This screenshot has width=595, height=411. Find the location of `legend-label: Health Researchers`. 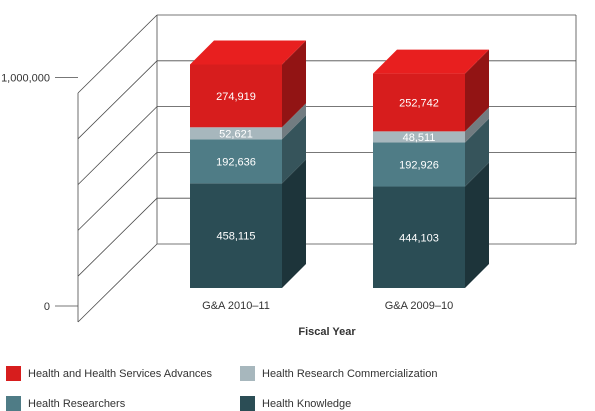

legend-label: Health Researchers is located at coordinates (77, 404).